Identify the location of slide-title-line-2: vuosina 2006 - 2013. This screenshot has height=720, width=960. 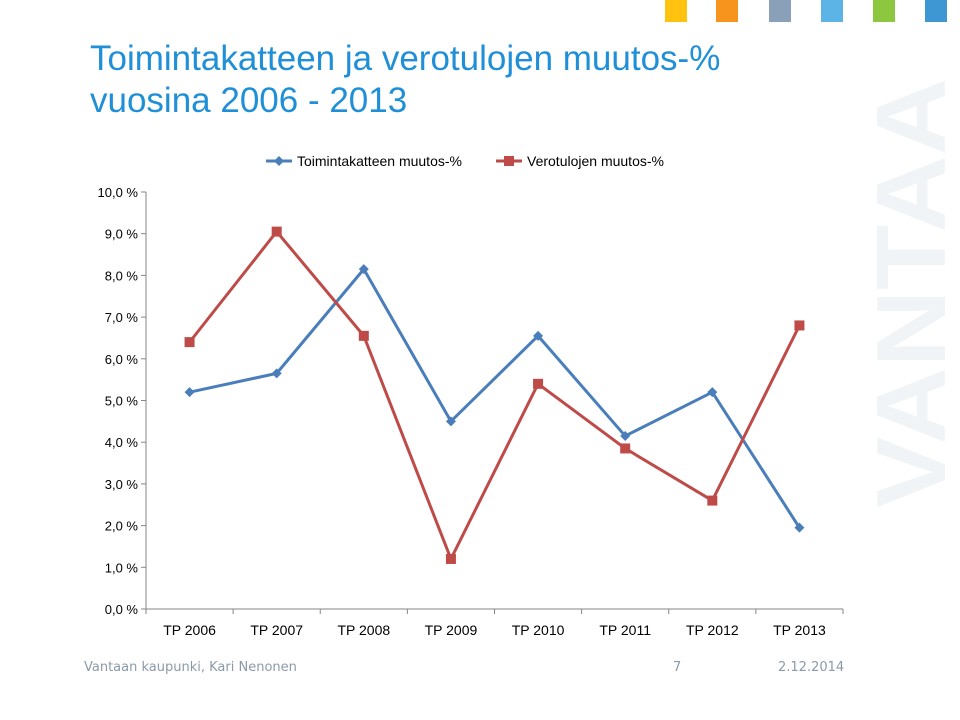
(249, 100).